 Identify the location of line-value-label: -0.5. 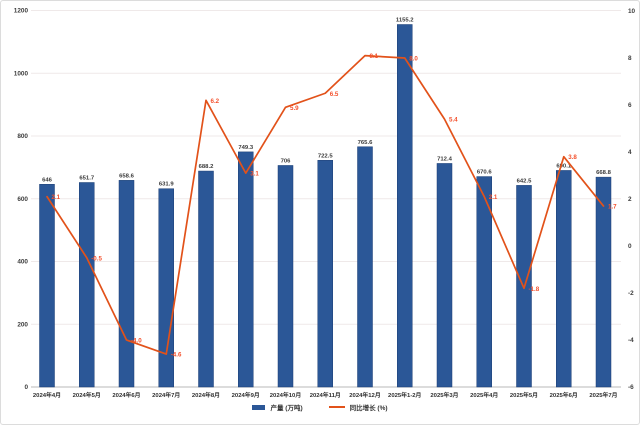
(96, 258).